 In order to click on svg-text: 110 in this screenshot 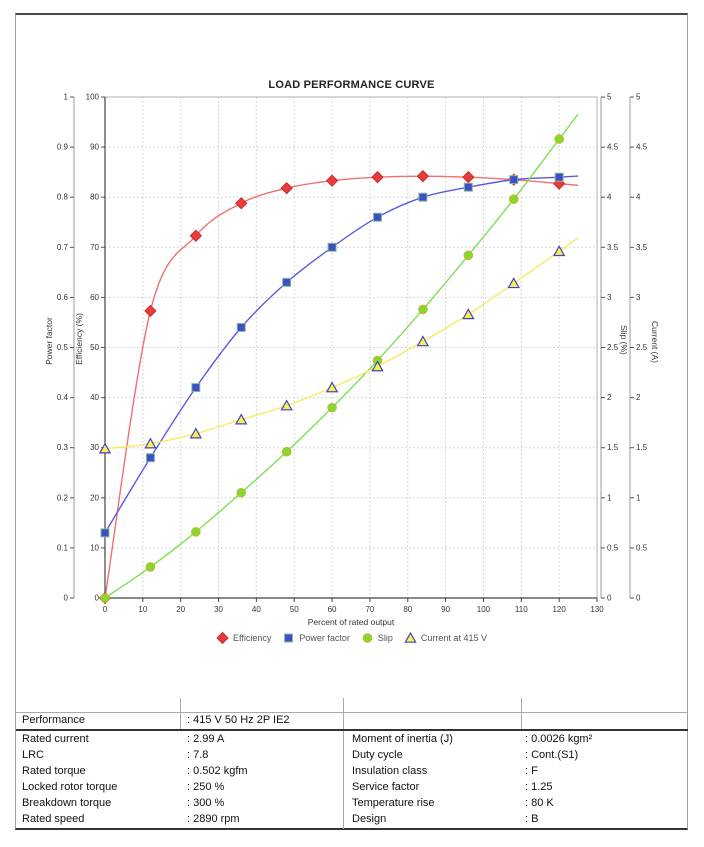, I will do `click(521, 609)`.